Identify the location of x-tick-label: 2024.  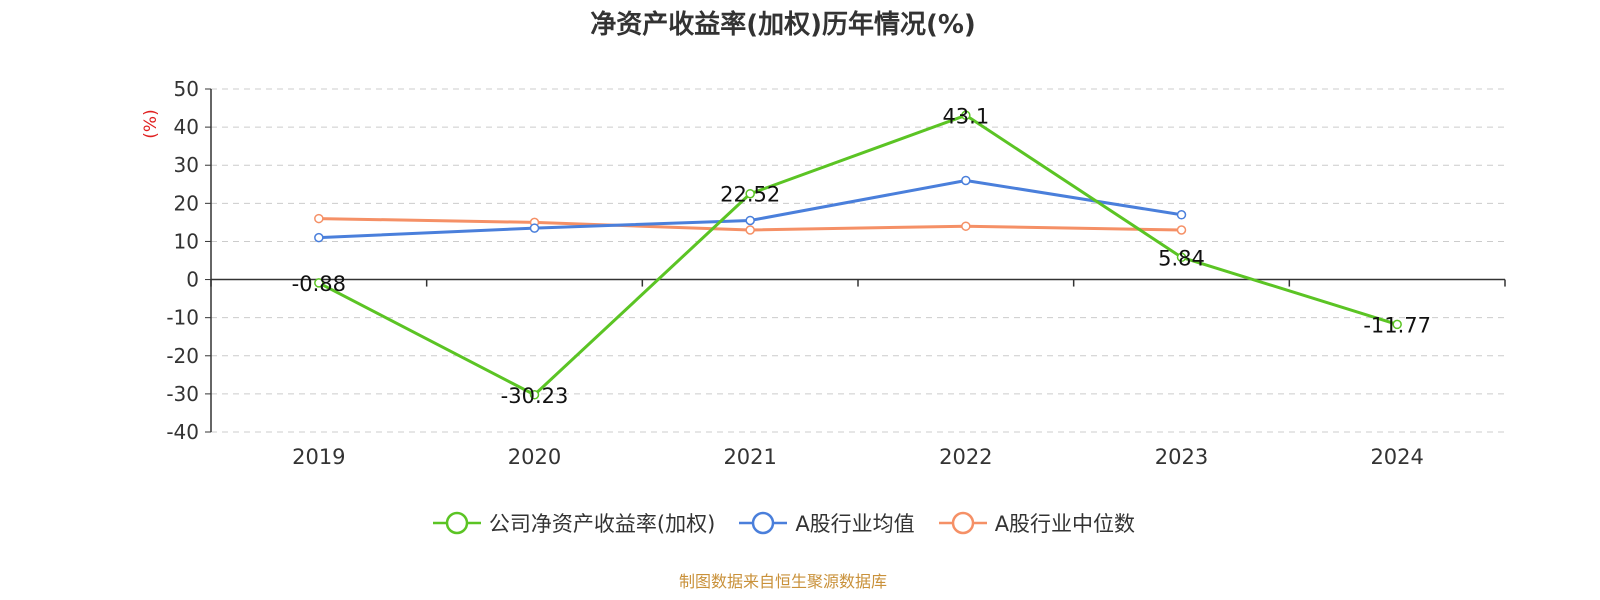
(1396, 457).